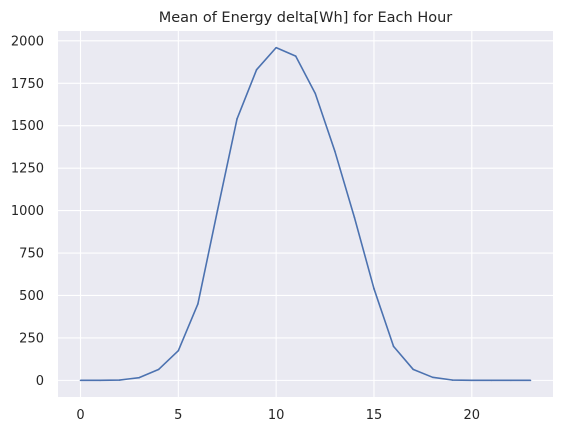 This screenshot has width=563, height=437. I want to click on x-tick-label: 5, so click(178, 415).